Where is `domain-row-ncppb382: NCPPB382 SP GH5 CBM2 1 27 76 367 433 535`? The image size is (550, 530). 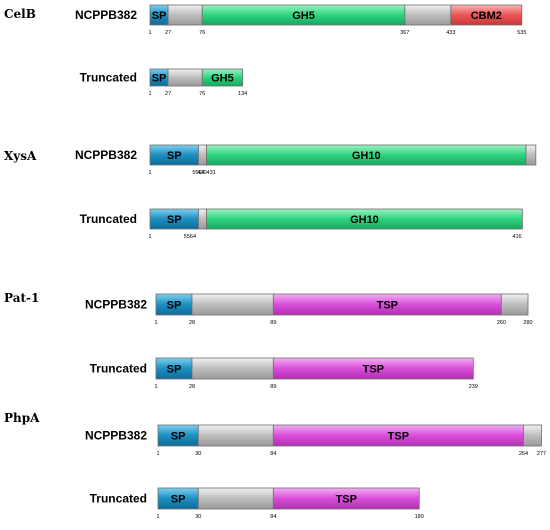 domain-row-ncppb382: NCPPB382 SP GH5 CBM2 1 27 76 367 433 535 is located at coordinates (300, 20).